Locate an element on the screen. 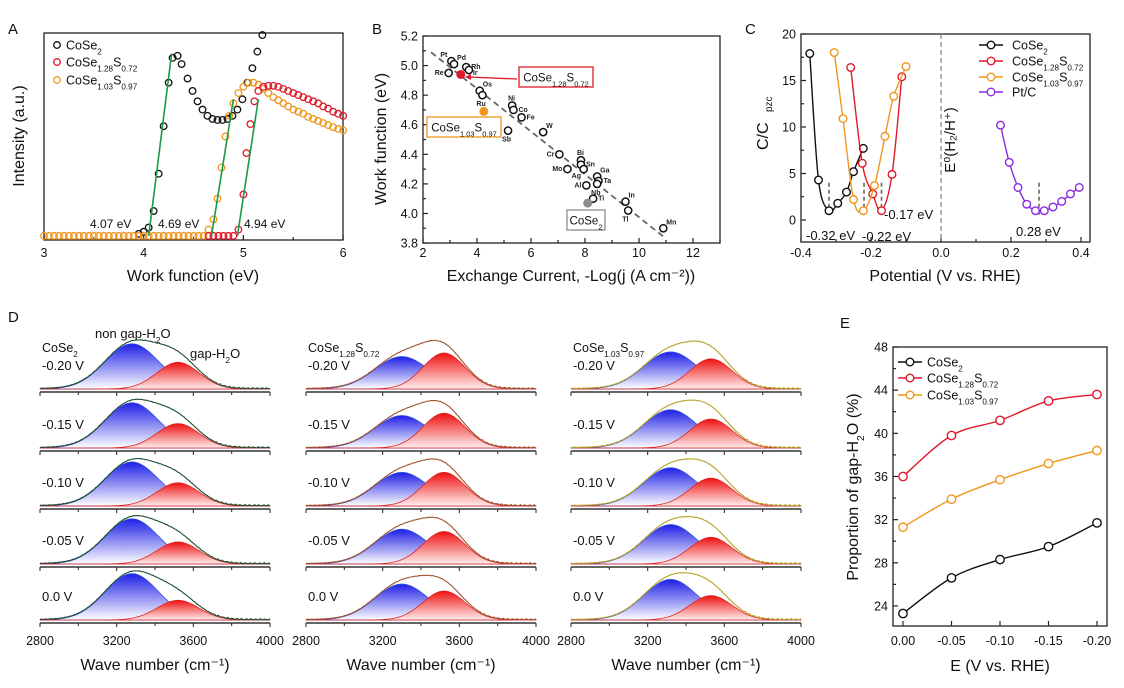 This screenshot has height=688, width=1124. y-tick-label: 36 is located at coordinates (881, 477).